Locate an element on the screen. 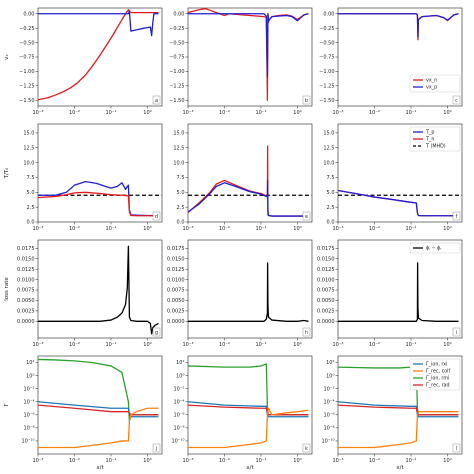  y-tick-label: −1.00 is located at coordinates (176, 72).